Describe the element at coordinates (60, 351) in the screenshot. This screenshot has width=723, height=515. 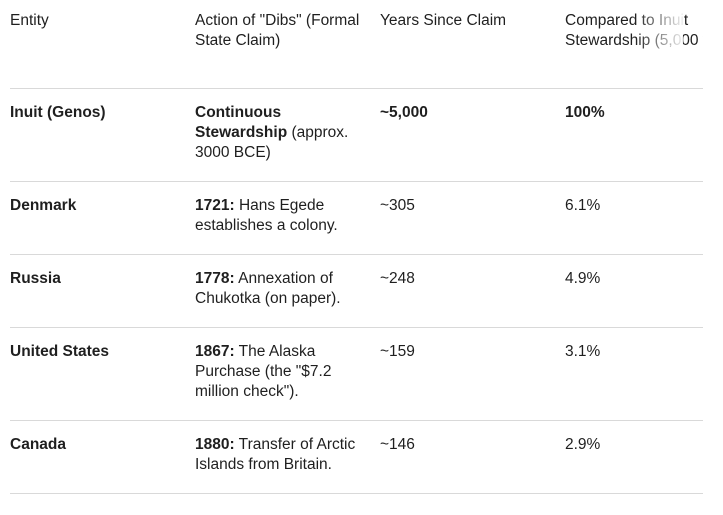
I see `cell-entity: United States` at that location.